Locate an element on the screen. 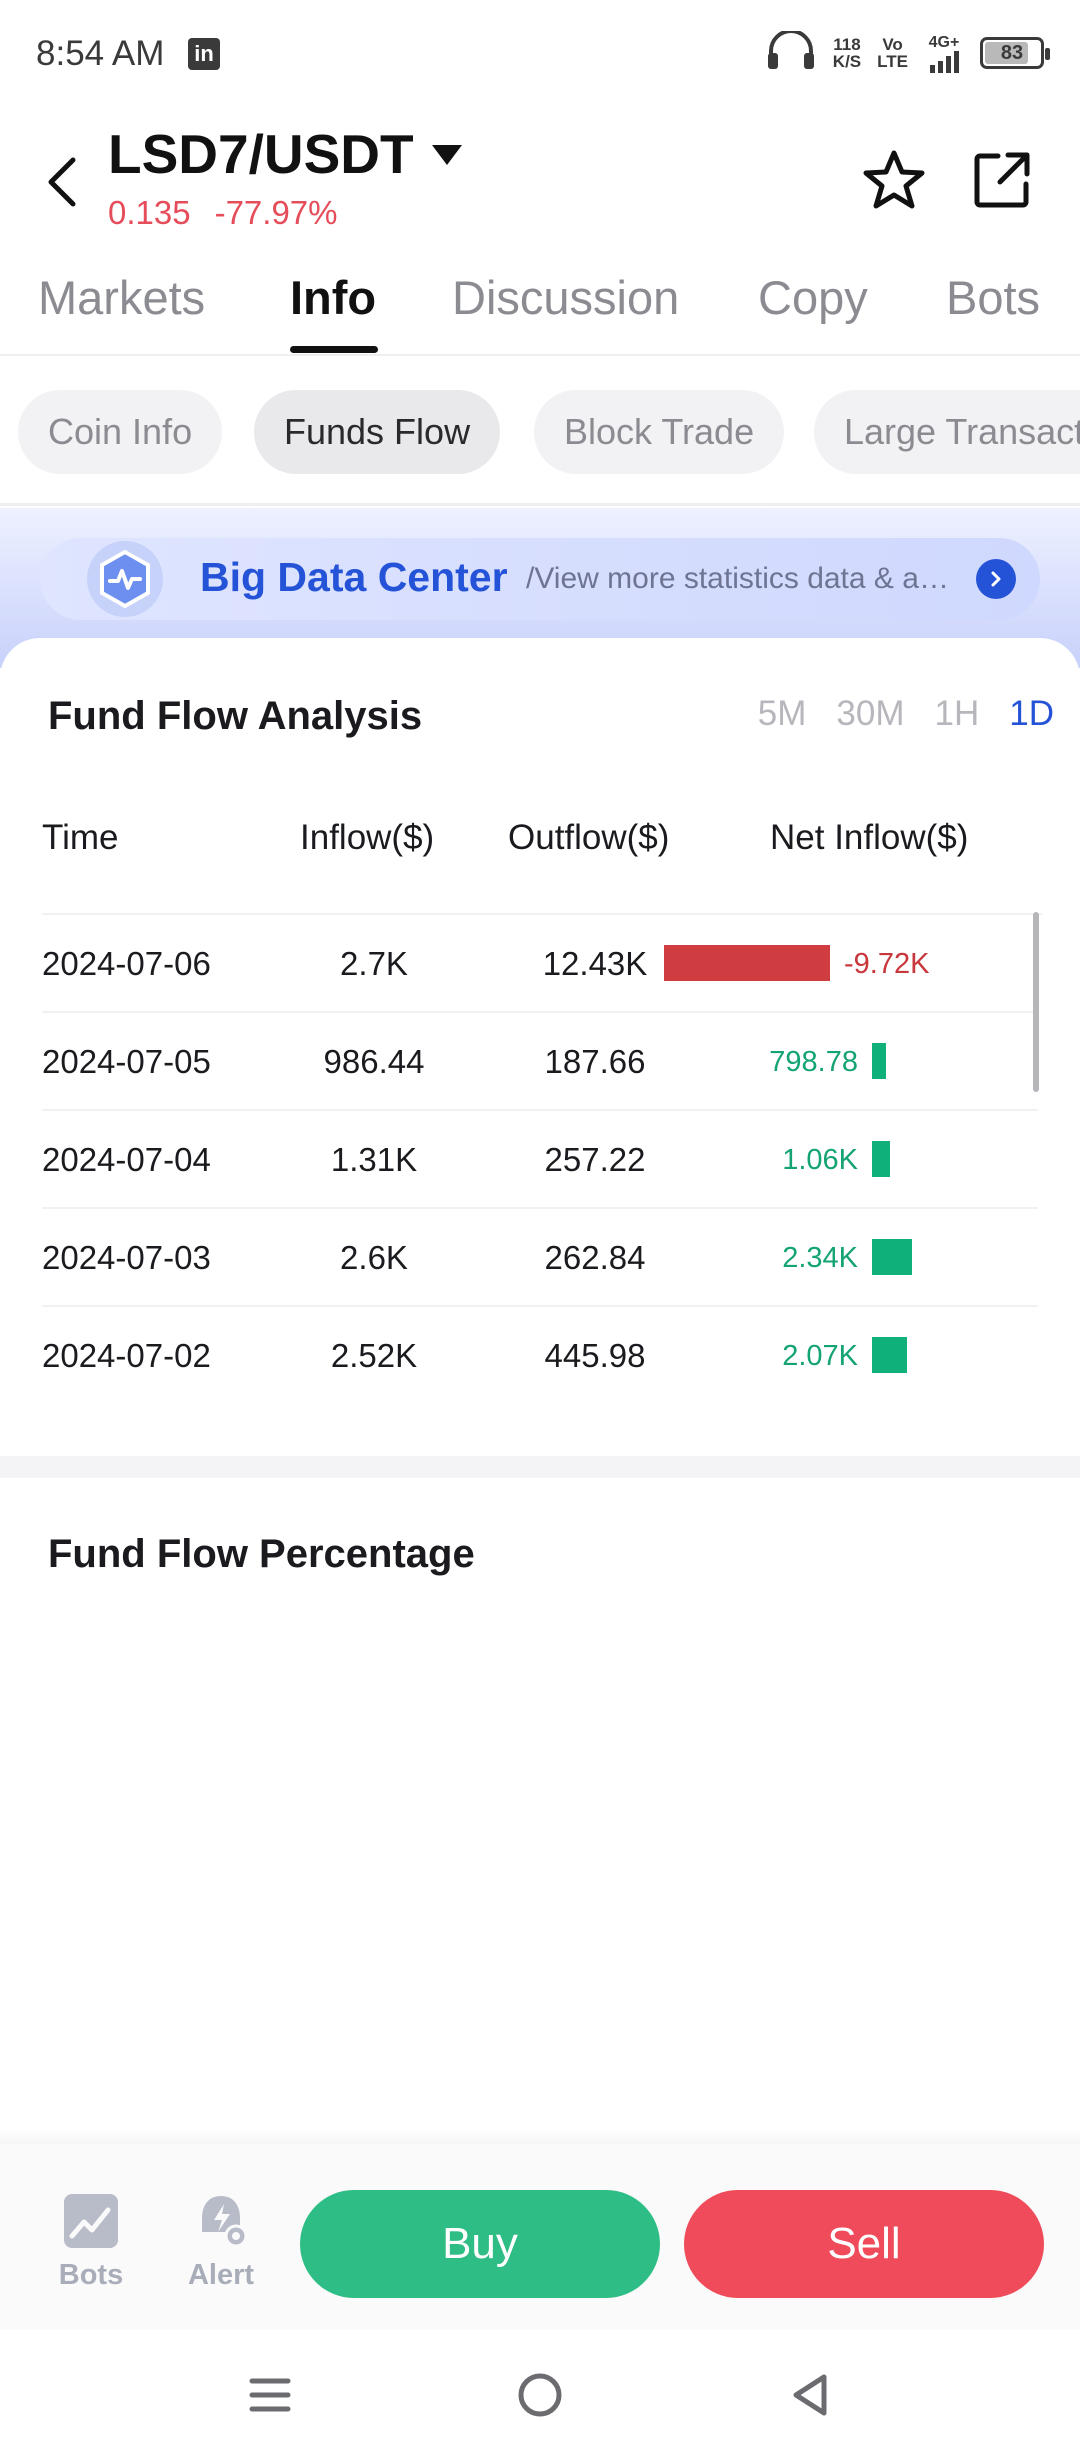  network-speed: 118 K/S is located at coordinates (847, 53).